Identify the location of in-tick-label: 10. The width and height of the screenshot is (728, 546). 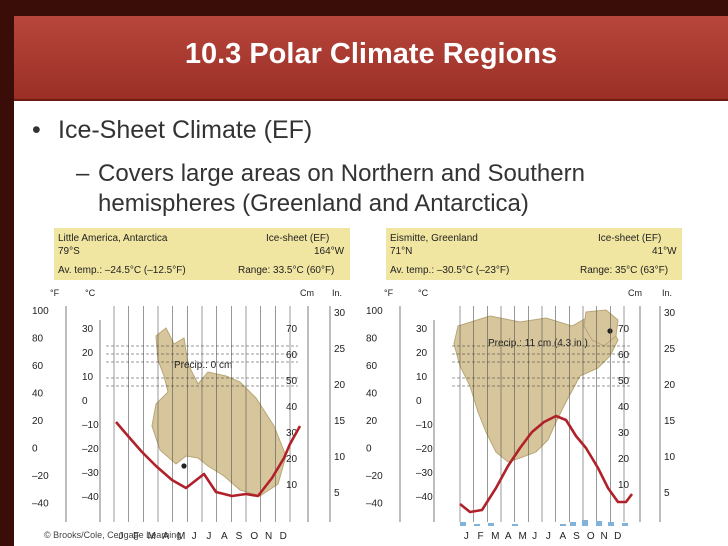
(670, 457).